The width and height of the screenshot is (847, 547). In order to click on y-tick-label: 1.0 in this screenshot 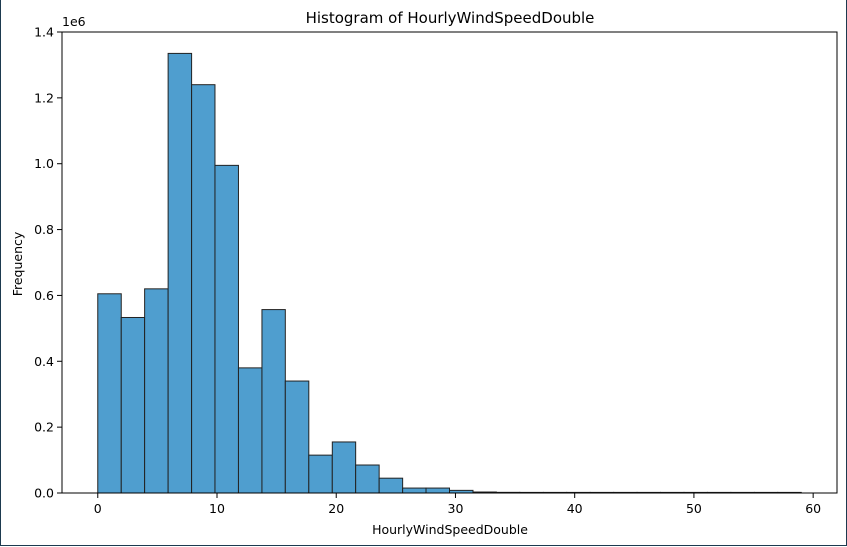, I will do `click(44, 163)`.